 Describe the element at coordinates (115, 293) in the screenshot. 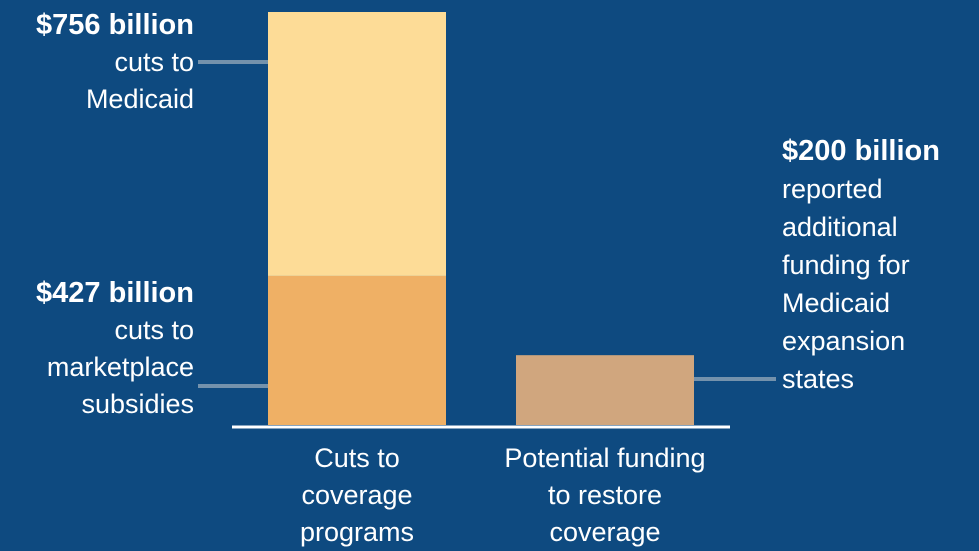

I see `annotation-amount-marketplace: $427 billion` at that location.